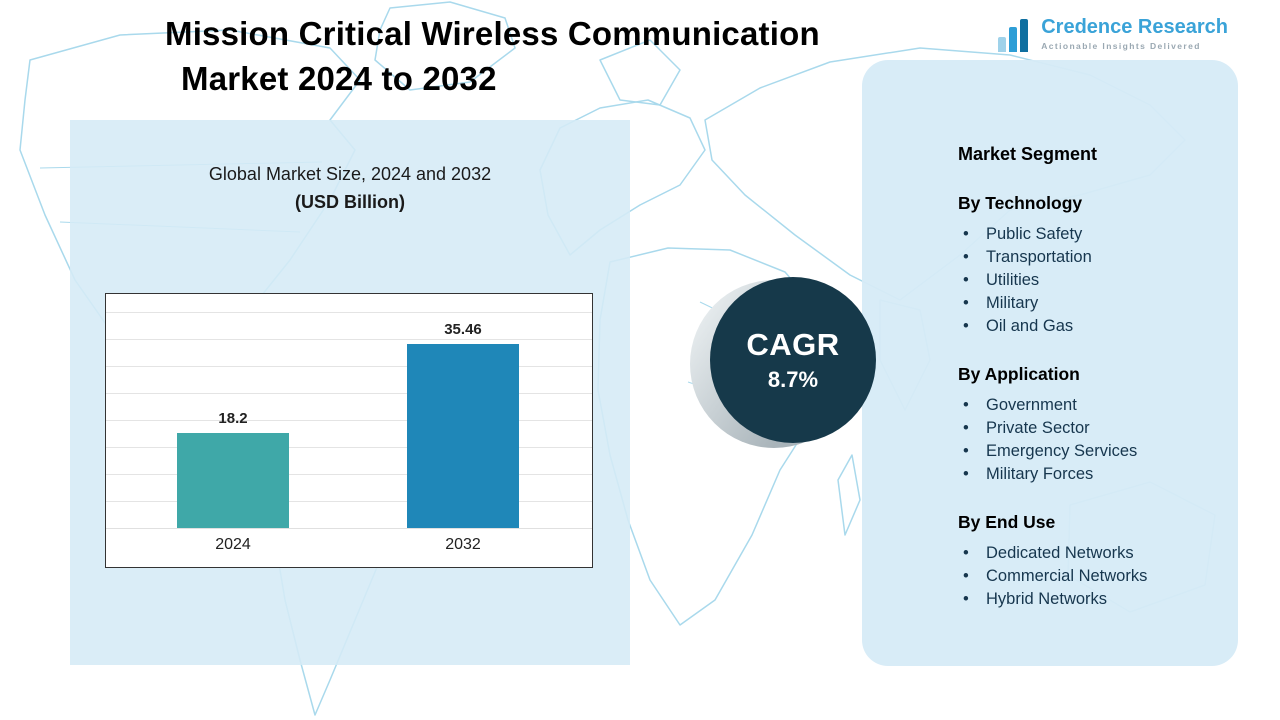  What do you see at coordinates (233, 544) in the screenshot?
I see `x-tick-2024: 2024` at bounding box center [233, 544].